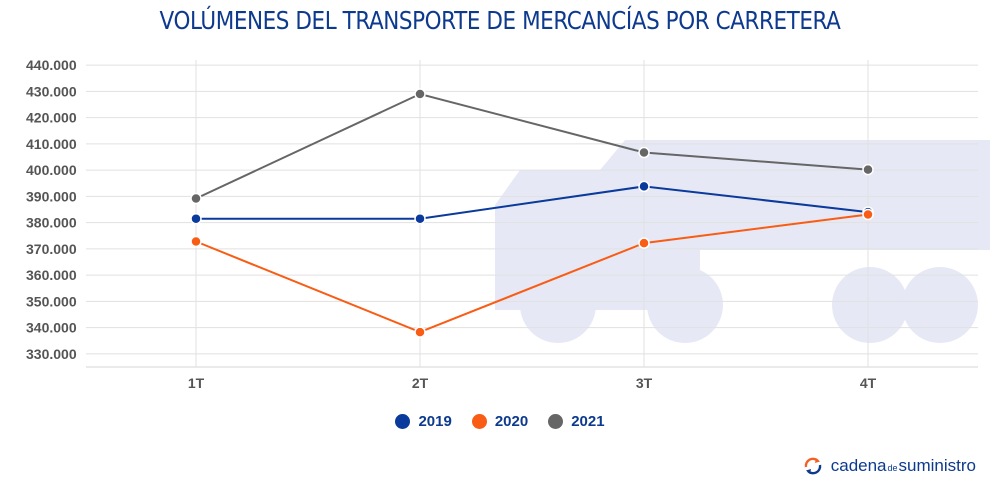 The width and height of the screenshot is (1000, 500). What do you see at coordinates (532, 146) in the screenshot?
I see `series-line-2021` at bounding box center [532, 146].